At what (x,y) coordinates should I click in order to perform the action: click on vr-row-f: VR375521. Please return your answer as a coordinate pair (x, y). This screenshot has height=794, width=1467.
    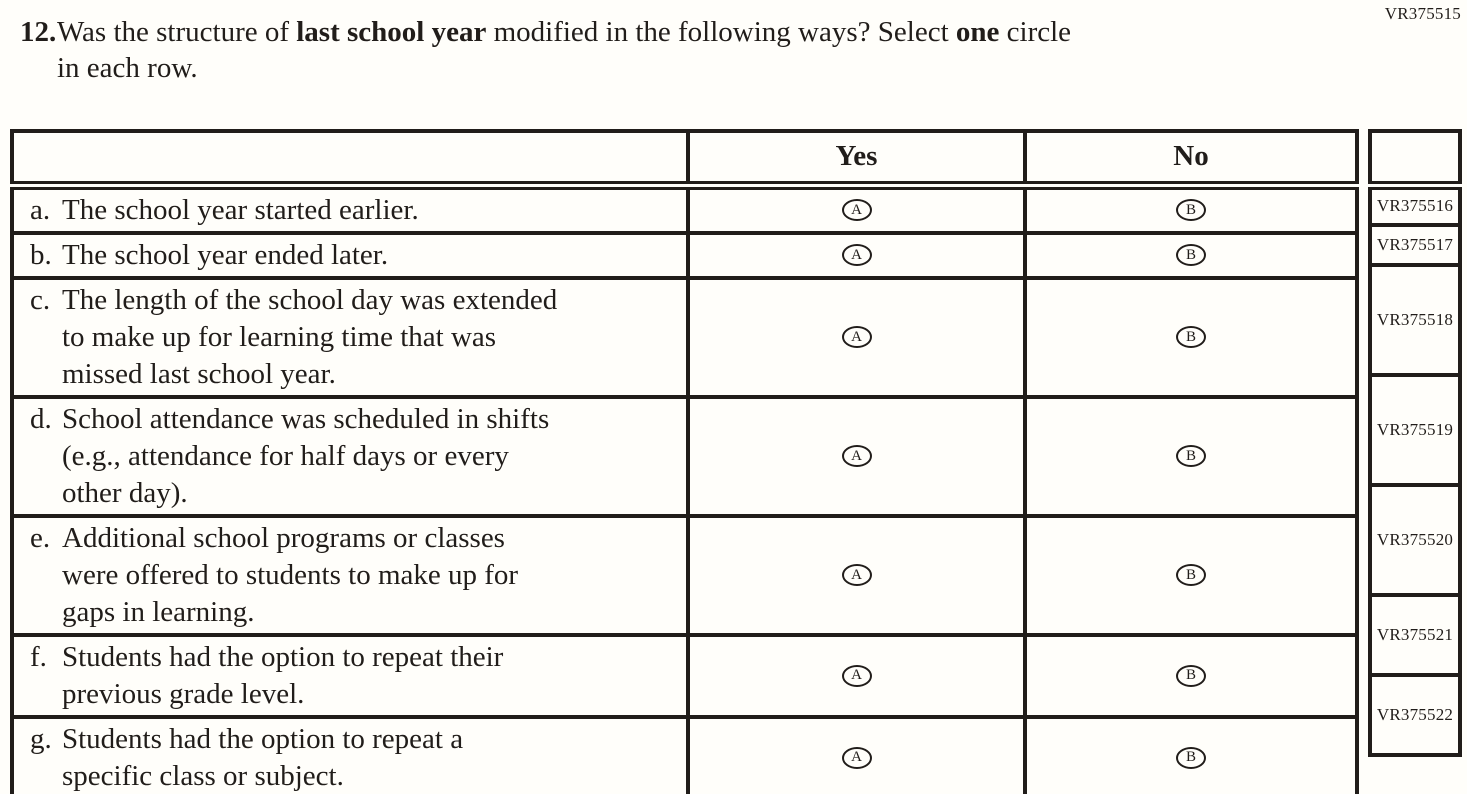
    Looking at the image, I should click on (1415, 635).